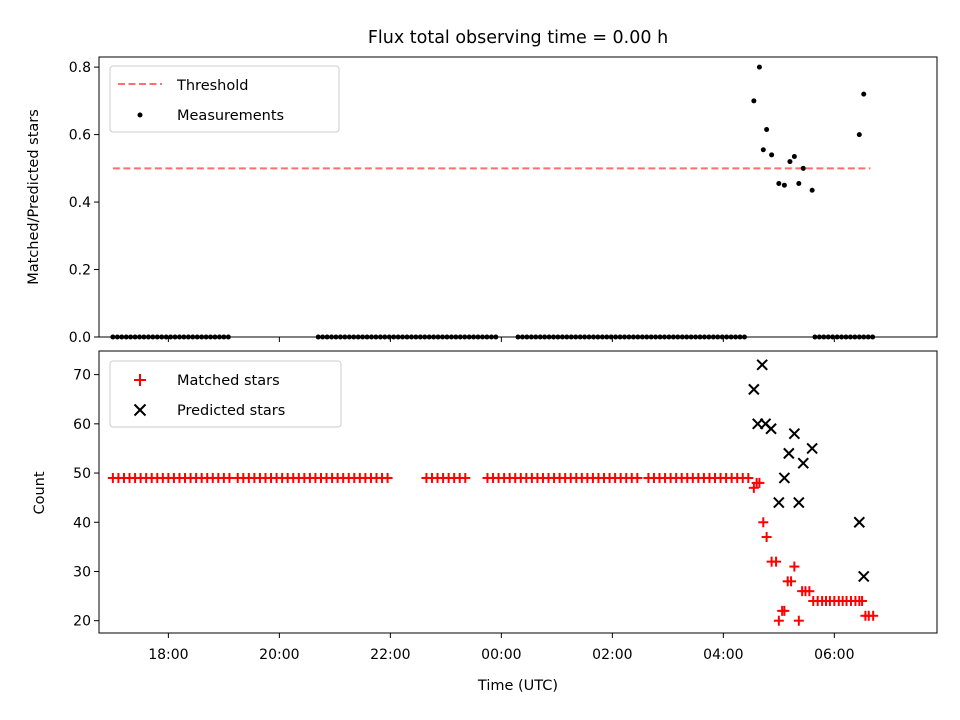  Describe the element at coordinates (723, 655) in the screenshot. I see `x-tick-label: 04:00` at that location.